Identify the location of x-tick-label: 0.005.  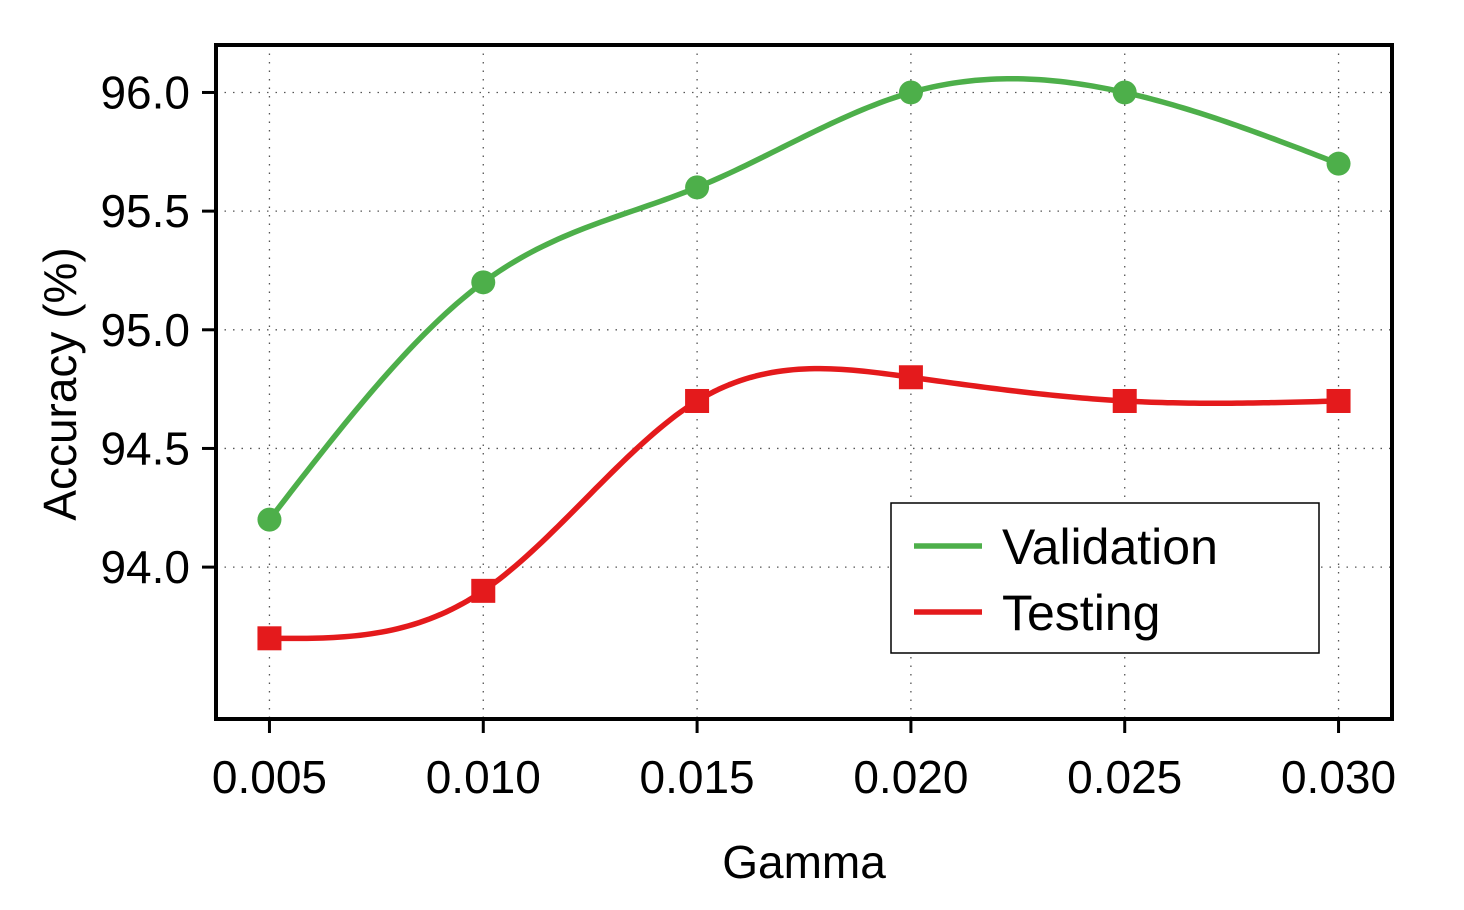
(269, 777).